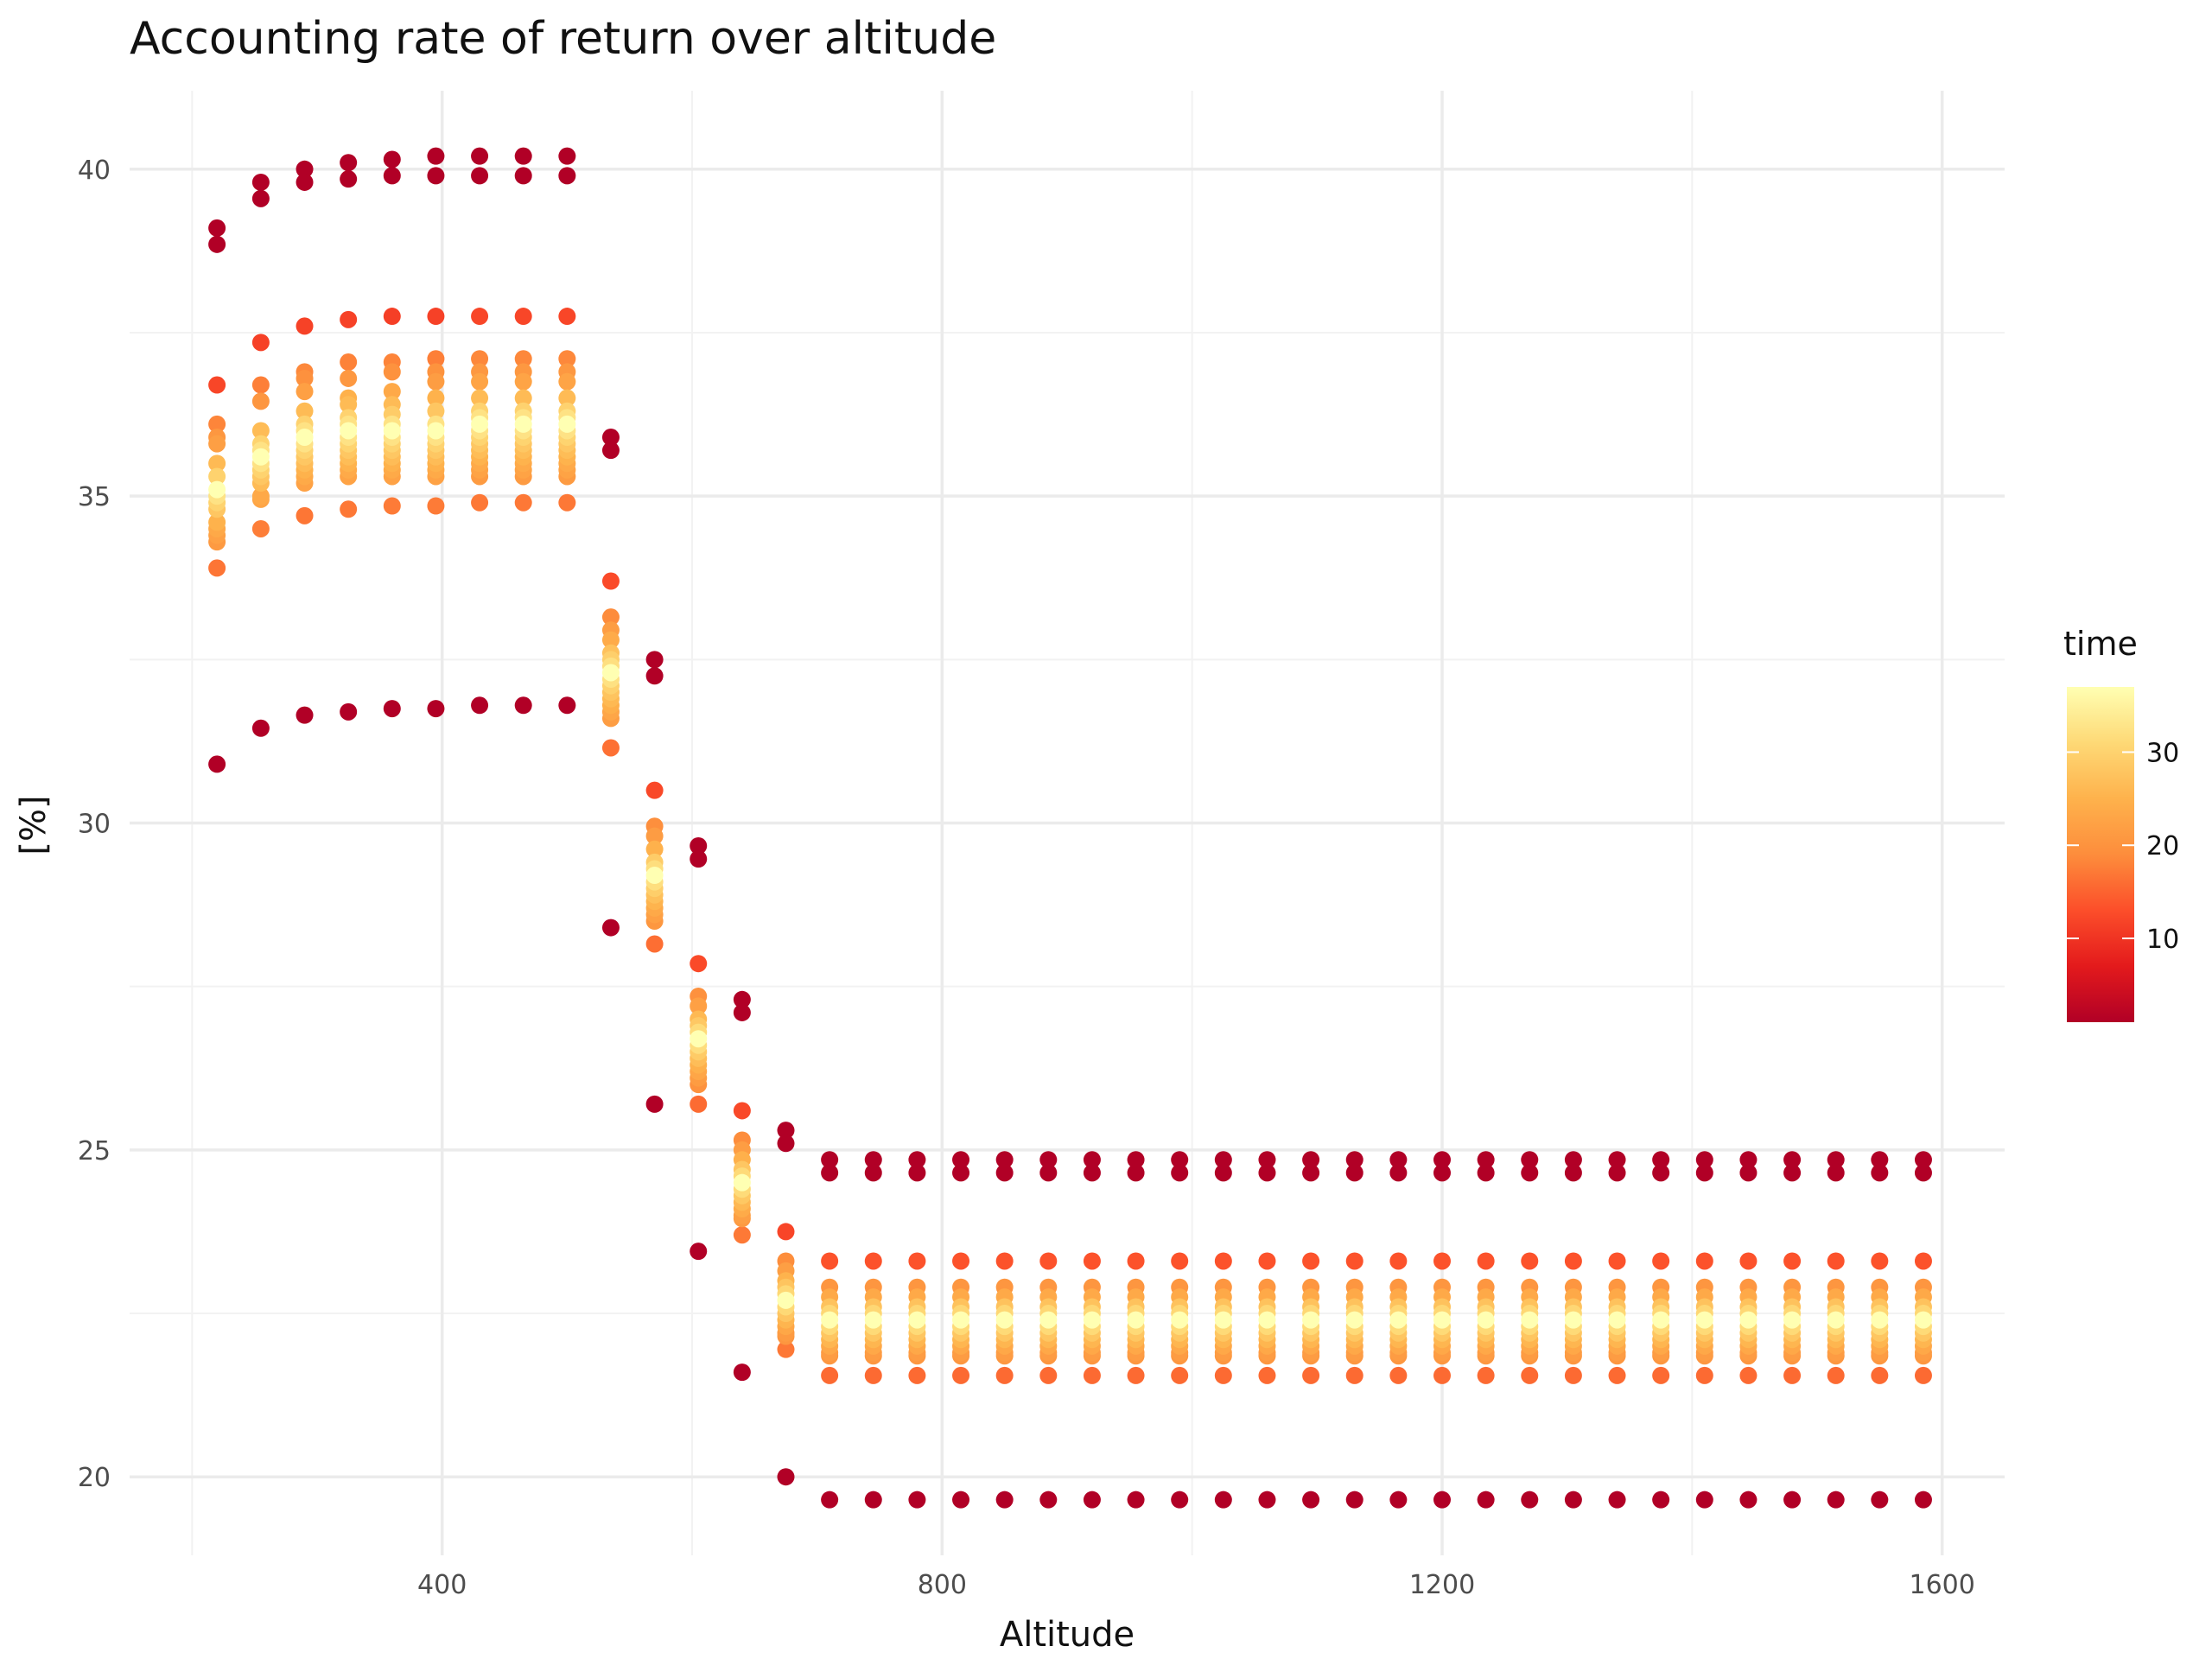  Describe the element at coordinates (94, 497) in the screenshot. I see `y-tick-label: 35` at that location.